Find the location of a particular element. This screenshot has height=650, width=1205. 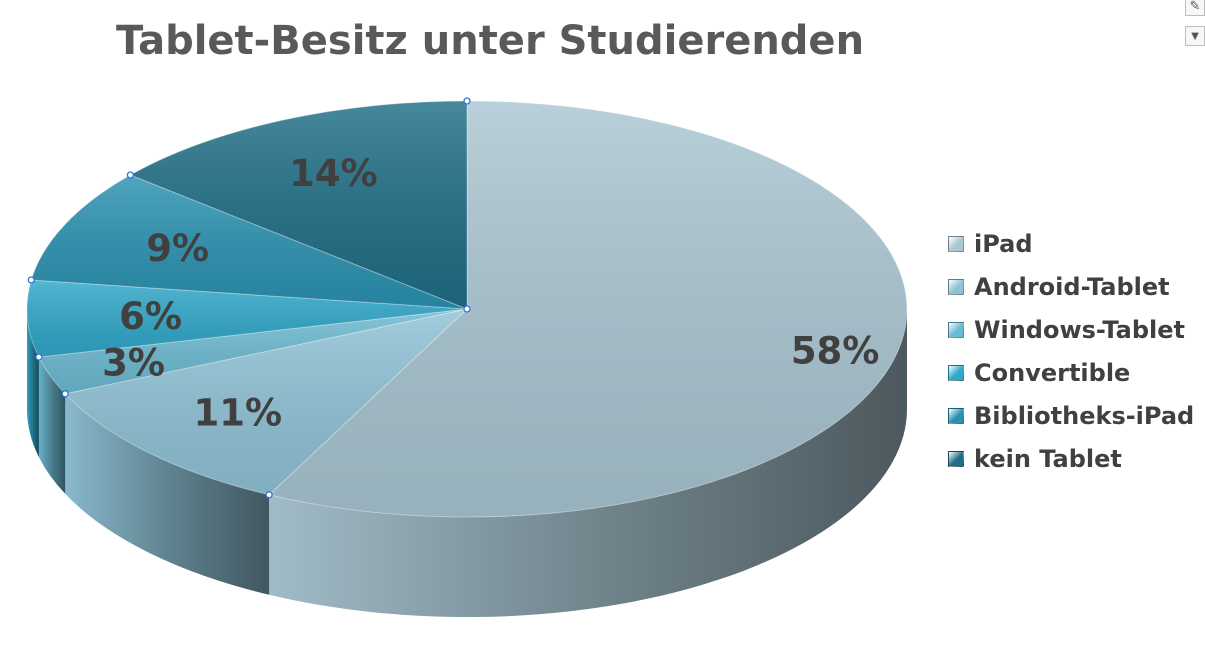

legend-item-kein-tablet: kein Tablet is located at coordinates (1071, 458).